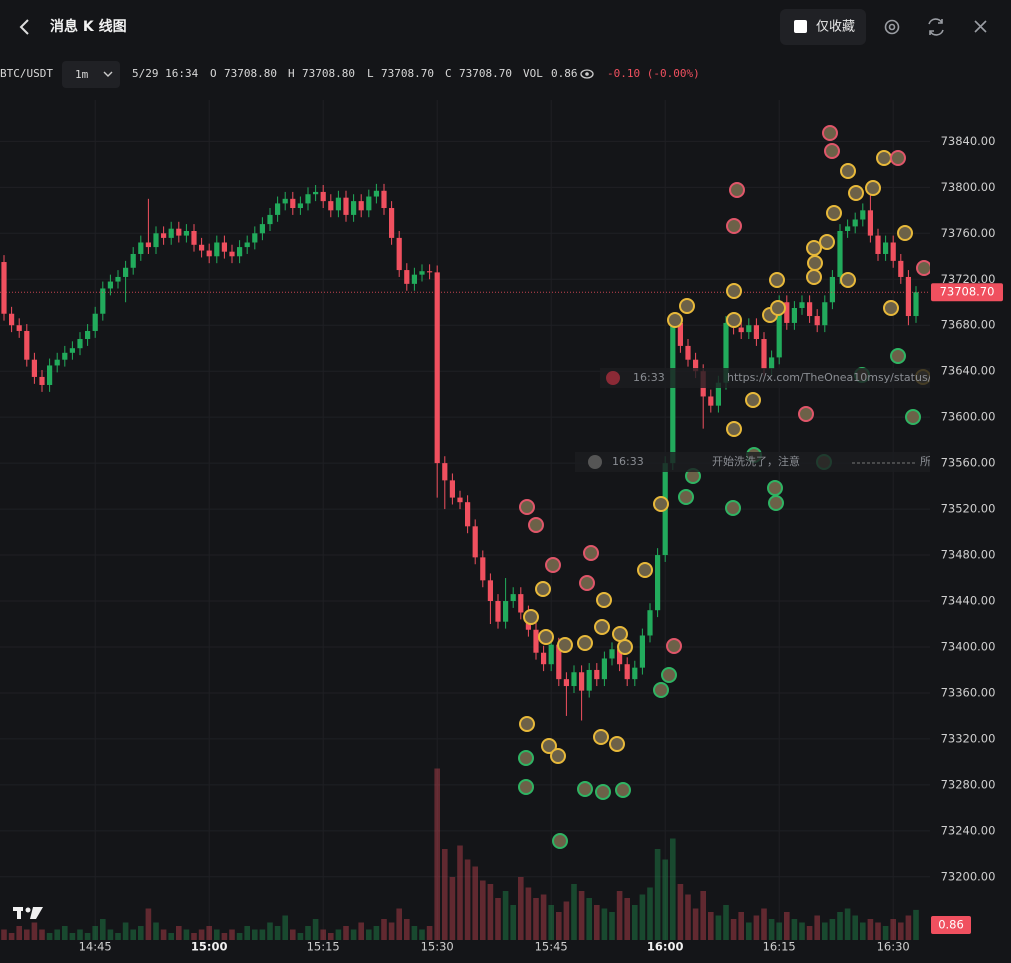 Image resolution: width=1011 pixels, height=963 pixels. What do you see at coordinates (91, 74) in the screenshot?
I see `interval-select` at bounding box center [91, 74].